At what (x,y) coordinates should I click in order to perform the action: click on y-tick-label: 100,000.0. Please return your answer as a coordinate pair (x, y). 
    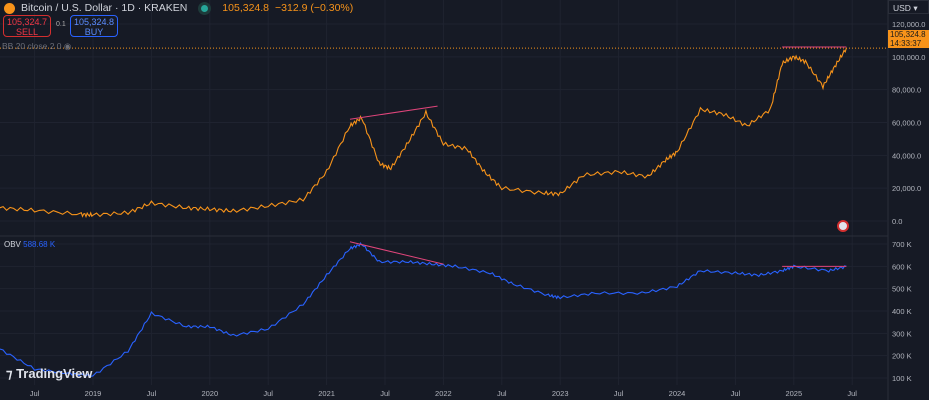
    Looking at the image, I should click on (908, 57).